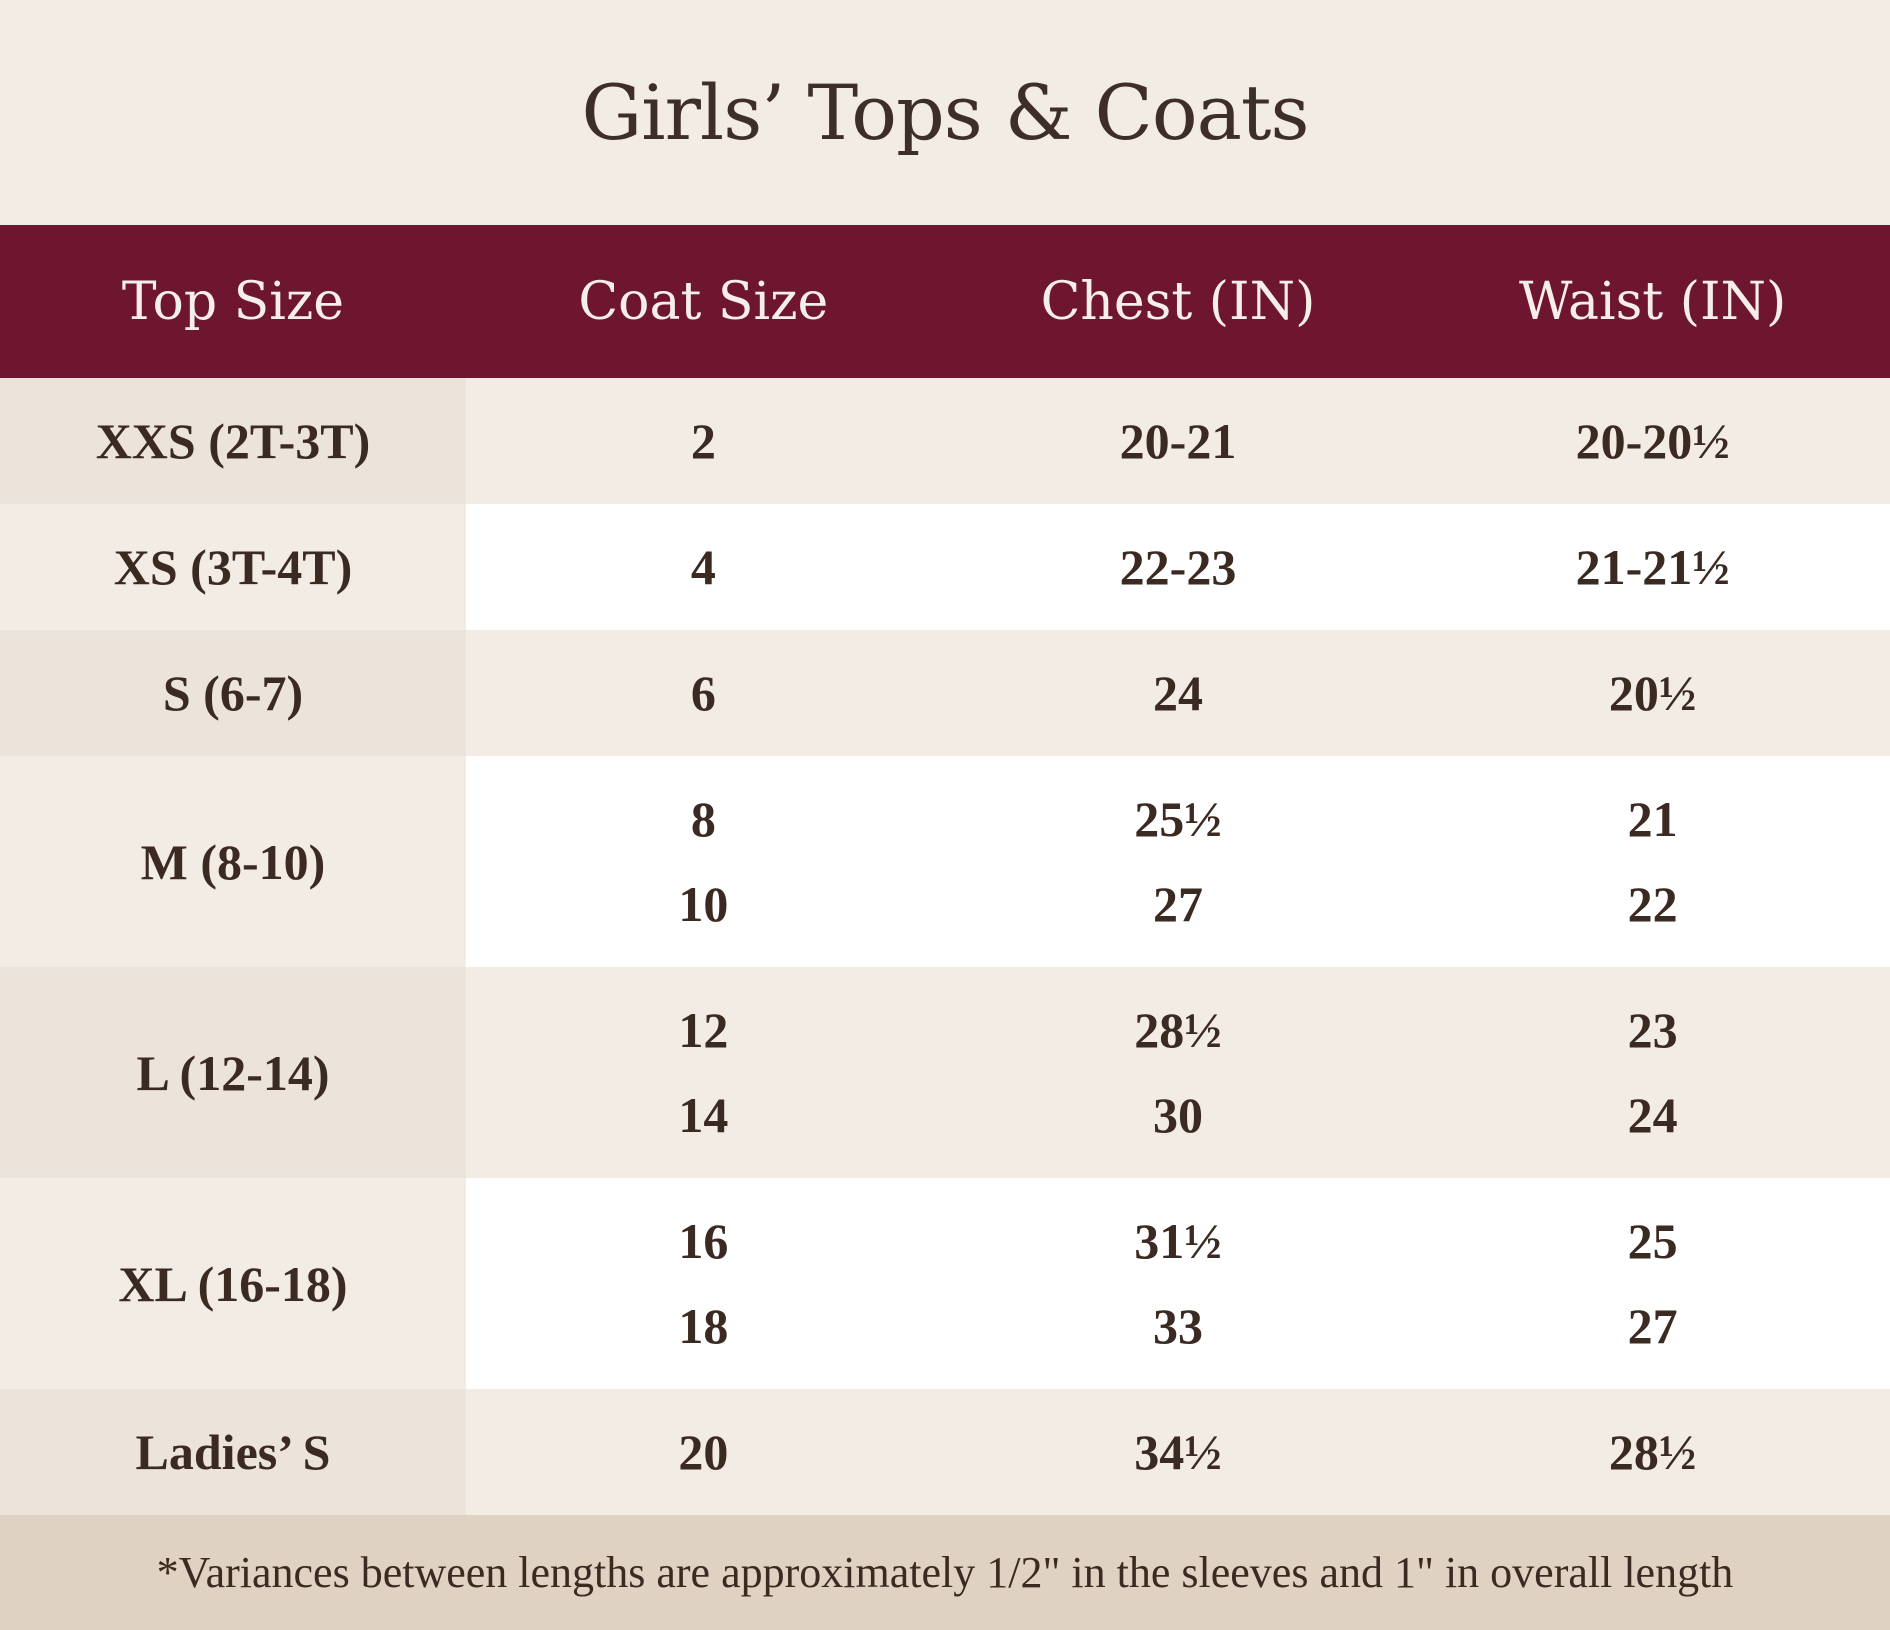  I want to click on coat-size-value: 6, so click(703, 692).